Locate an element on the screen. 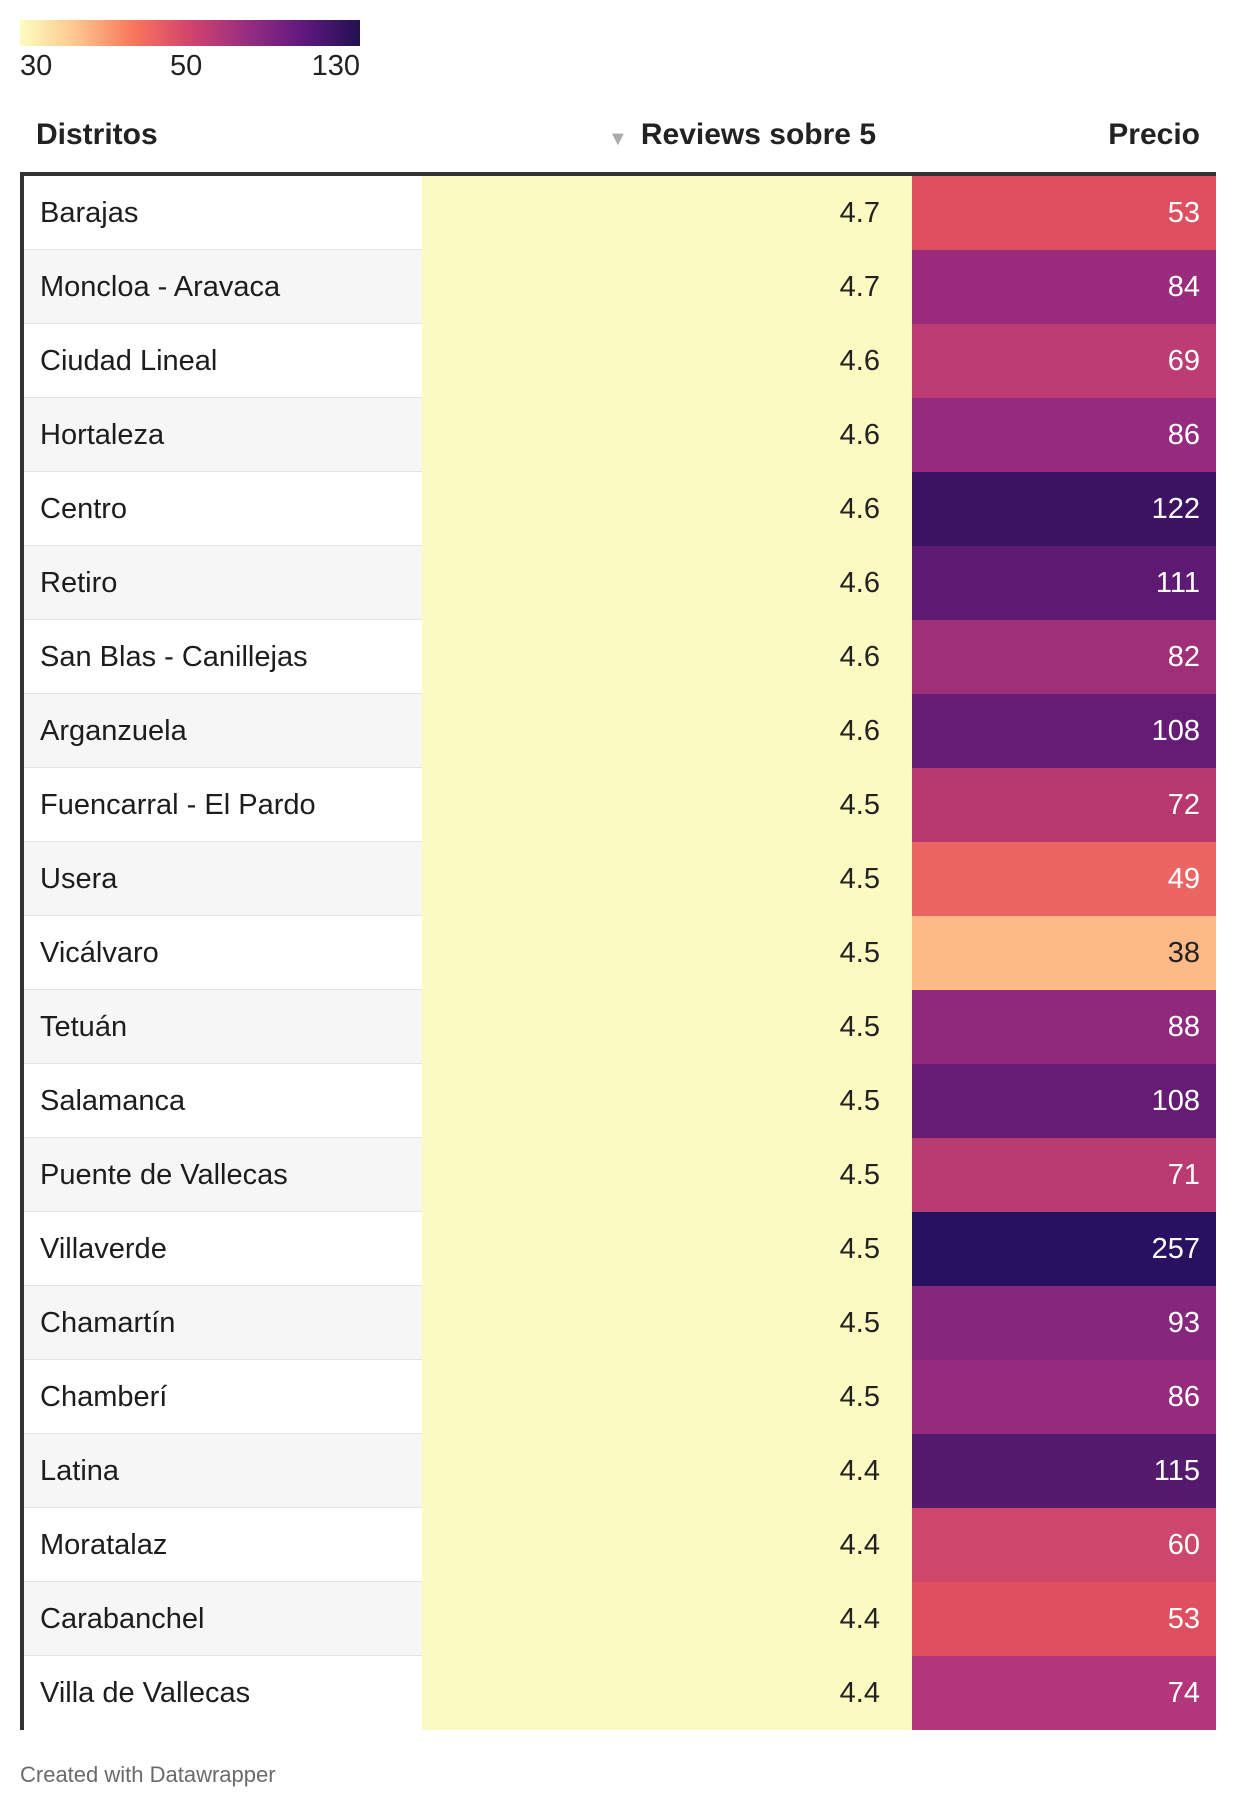 The height and width of the screenshot is (1814, 1240). cell-price: 257 is located at coordinates (1064, 1249).